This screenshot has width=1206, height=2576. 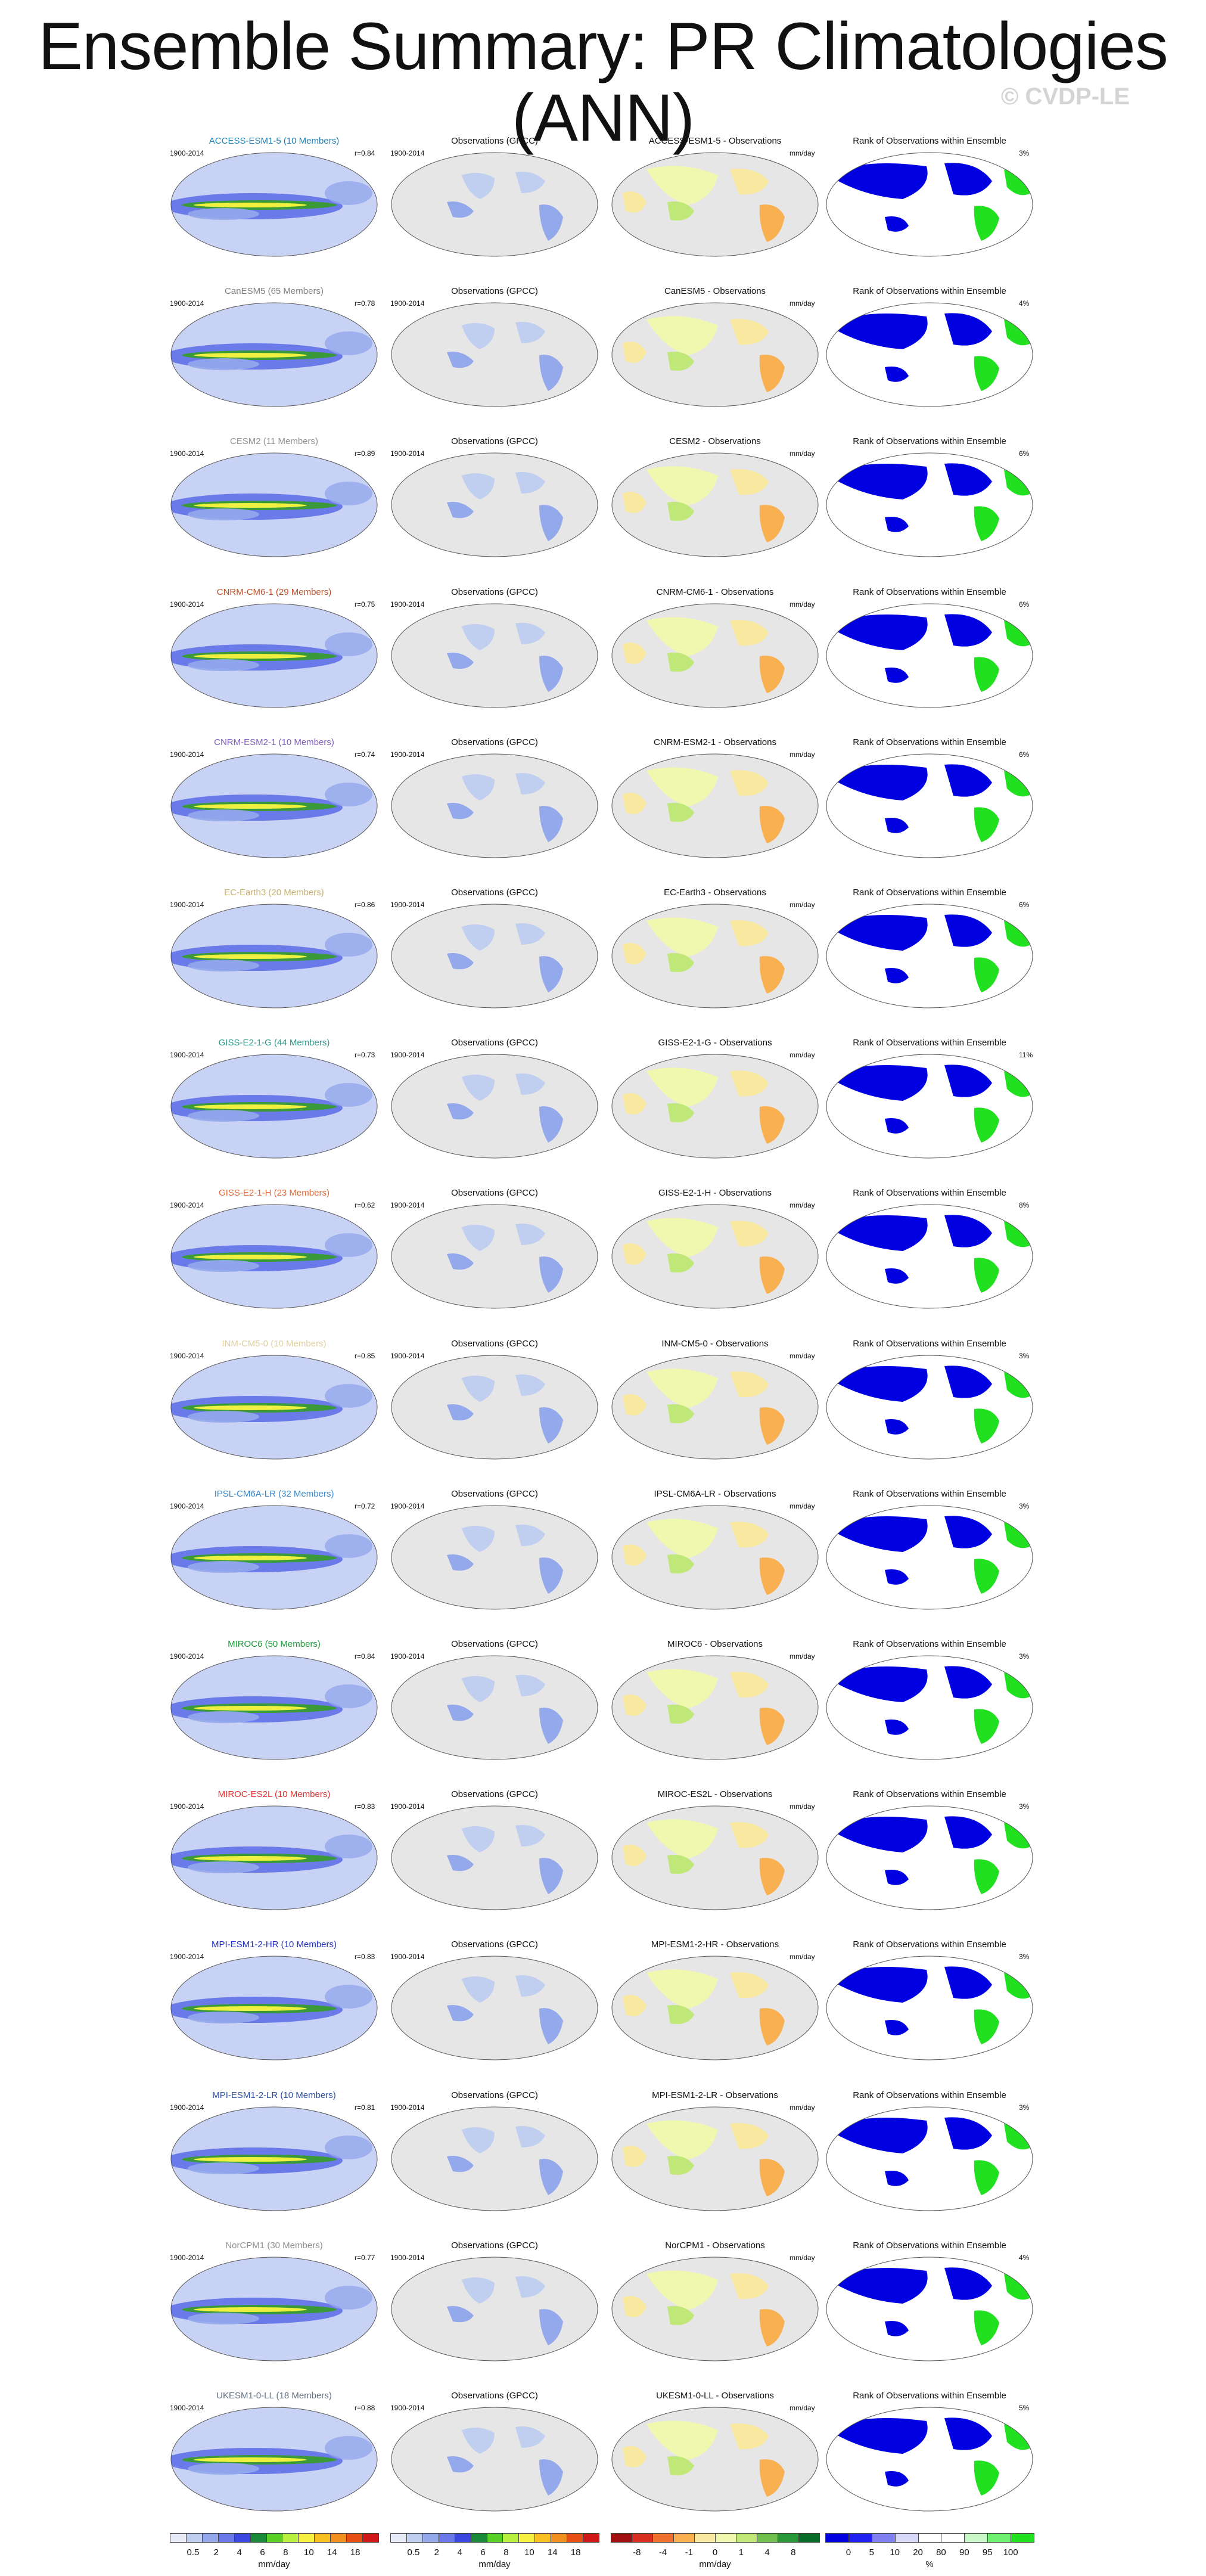 What do you see at coordinates (715, 1644) in the screenshot?
I see `diff-title: MIROC6 - Observations` at bounding box center [715, 1644].